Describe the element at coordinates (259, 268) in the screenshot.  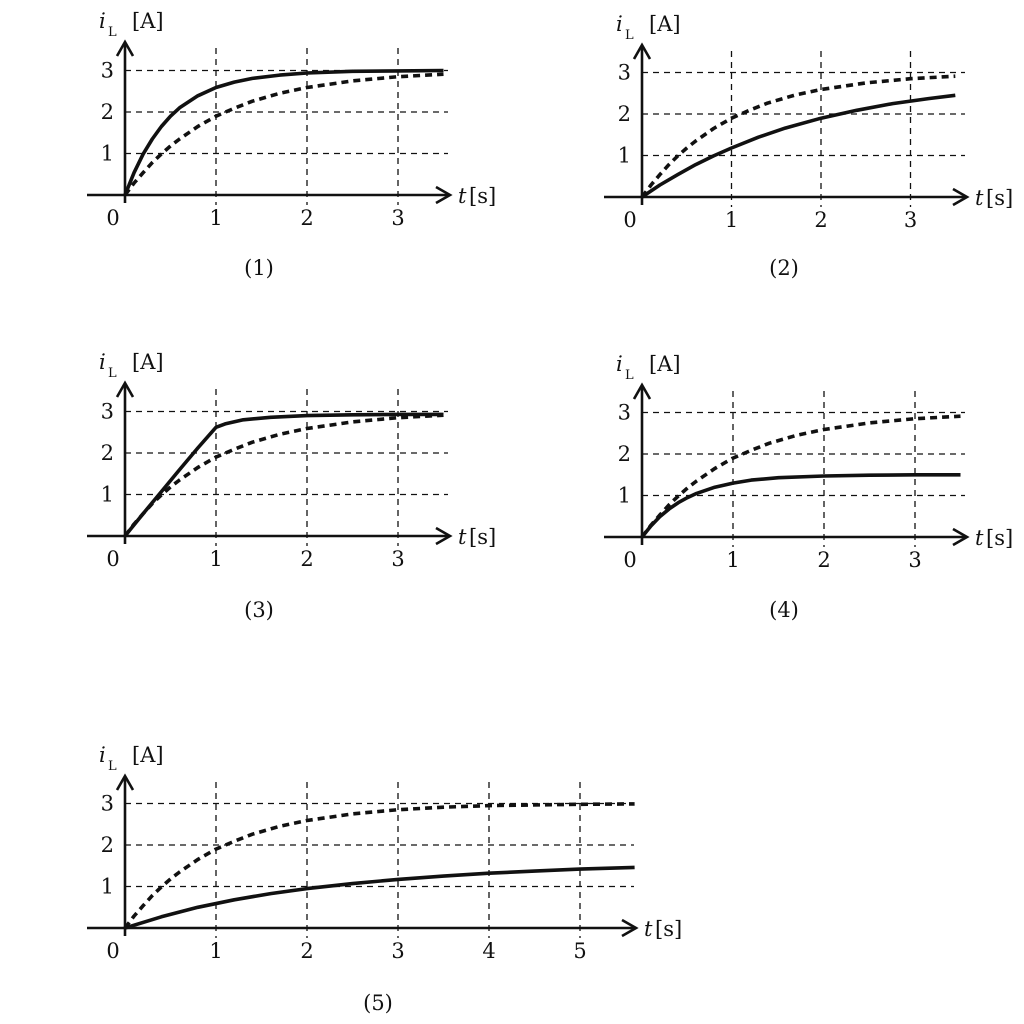
I see `panel-caption: (1)` at that location.